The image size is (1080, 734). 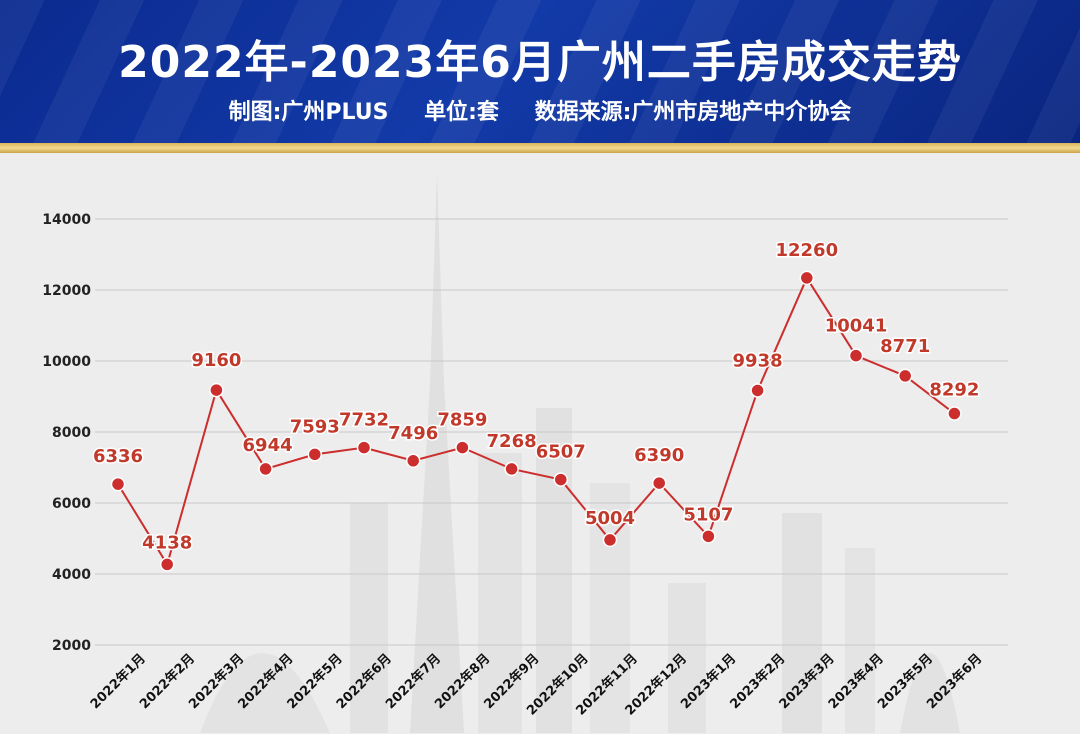 I want to click on subtitle-row: 制图:广州PLUS 单位:套 数据来源:广州市房地产中介协会, so click(x=540, y=110).